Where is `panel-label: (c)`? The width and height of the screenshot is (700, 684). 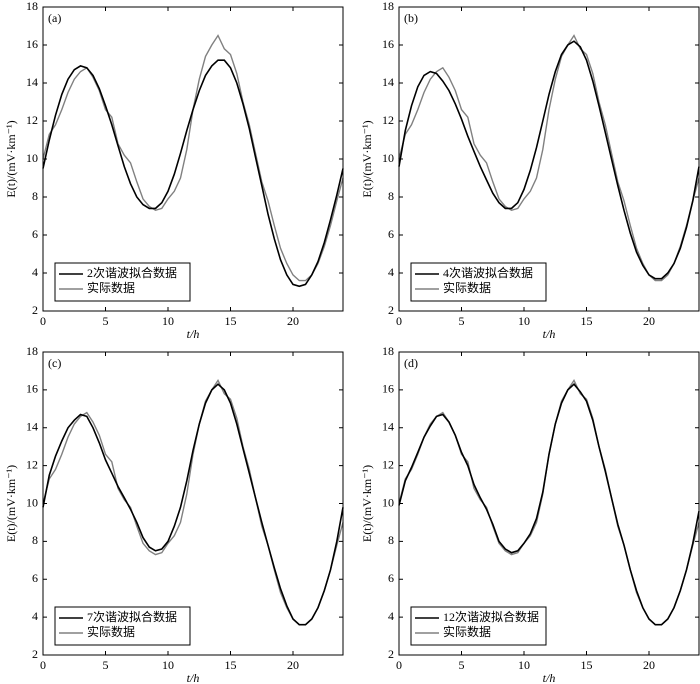 panel-label: (c) is located at coordinates (54, 363).